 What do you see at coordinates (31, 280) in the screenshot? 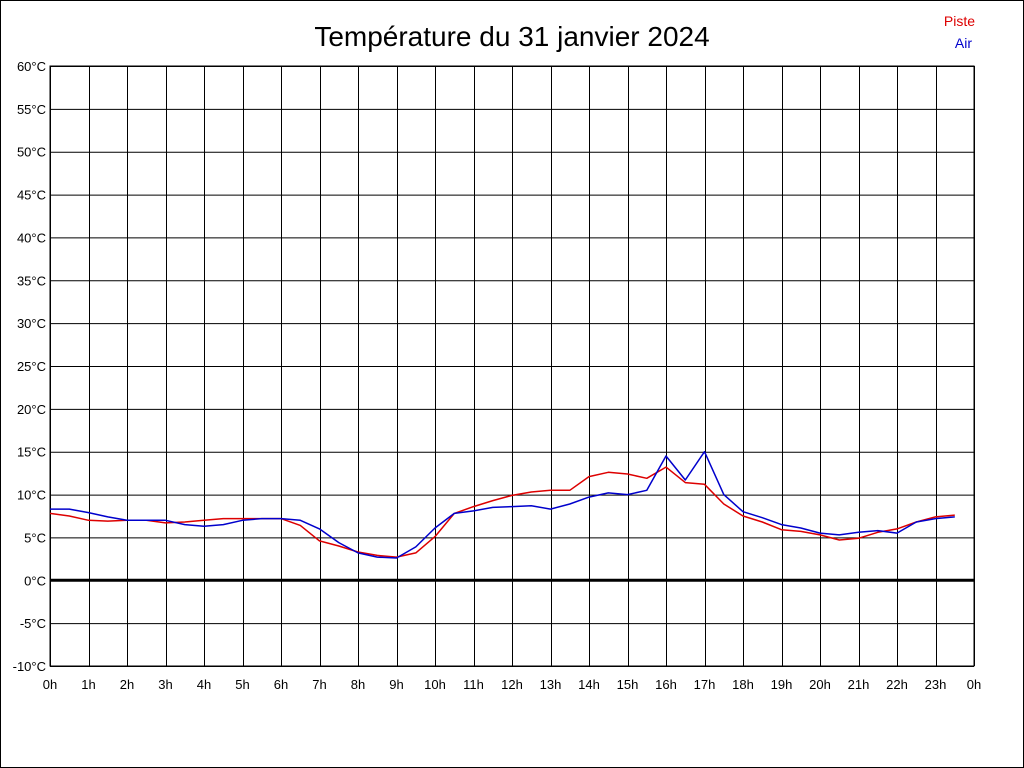
I see `y-tick-label: 35°C` at bounding box center [31, 280].